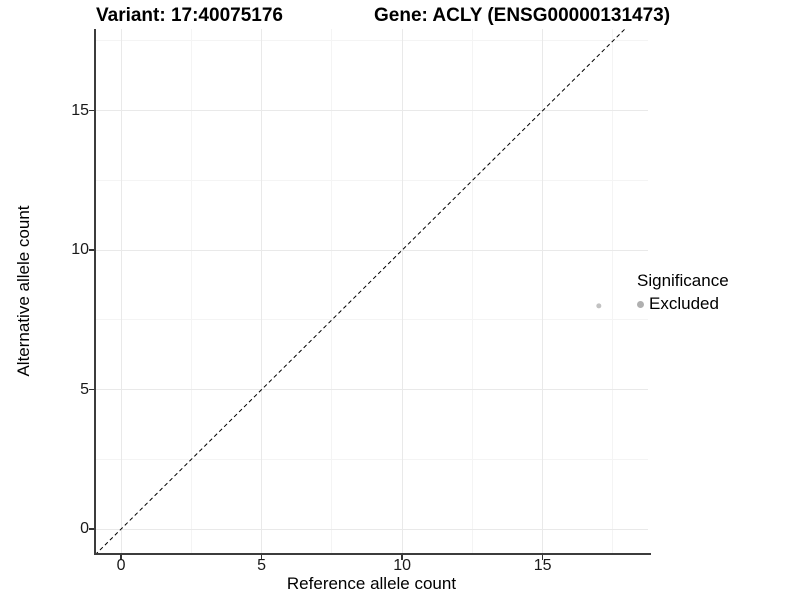 The width and height of the screenshot is (800, 600). I want to click on x-axis-title: Reference allele count, so click(371, 583).